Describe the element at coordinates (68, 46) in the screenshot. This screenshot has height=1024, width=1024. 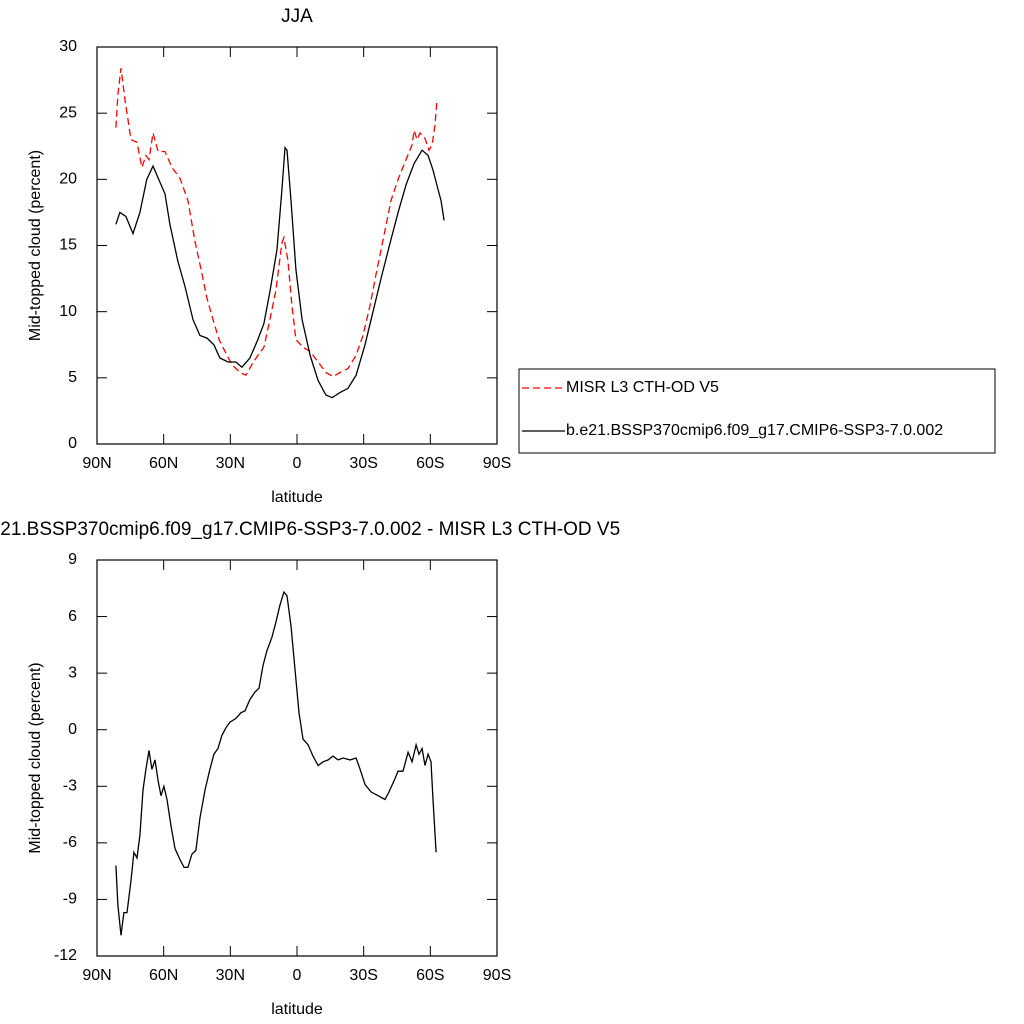
I see `y-tick-label: 30` at that location.